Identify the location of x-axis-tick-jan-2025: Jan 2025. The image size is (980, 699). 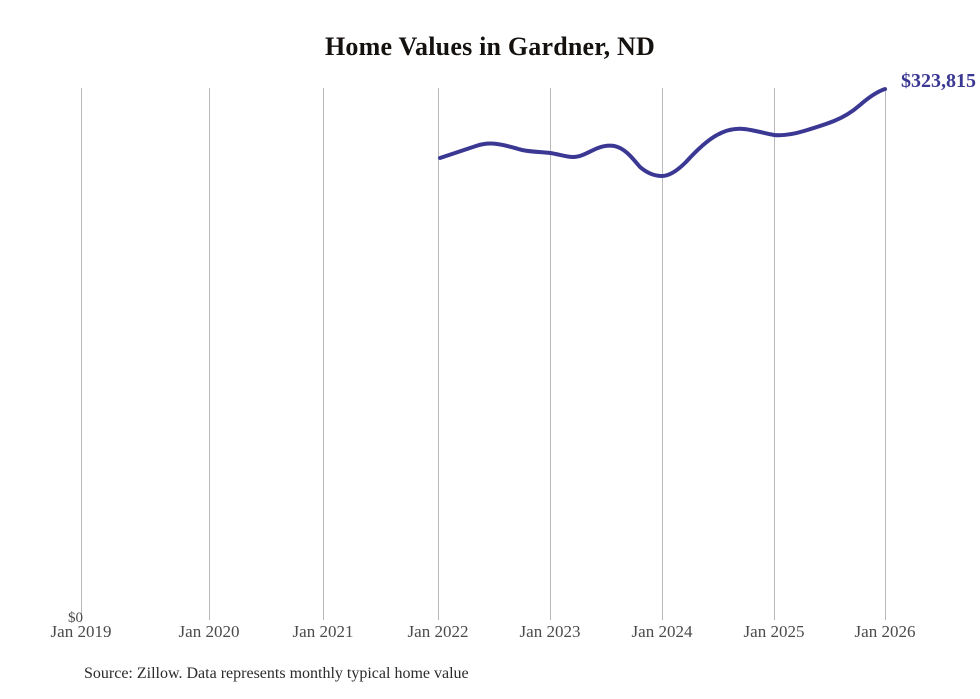
(774, 631).